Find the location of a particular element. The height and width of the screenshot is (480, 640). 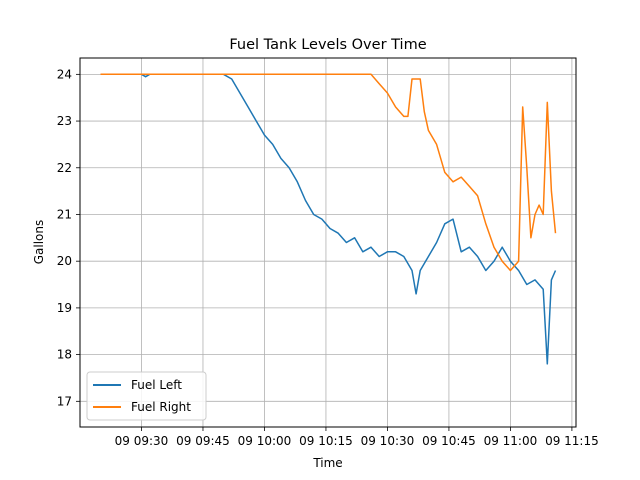

x-tick-label: 09 10:15 is located at coordinates (326, 441).